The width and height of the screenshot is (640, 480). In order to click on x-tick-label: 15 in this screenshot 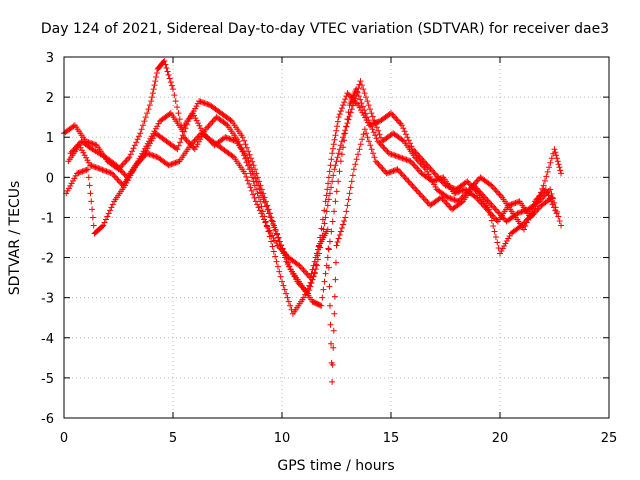, I will do `click(391, 438)`.